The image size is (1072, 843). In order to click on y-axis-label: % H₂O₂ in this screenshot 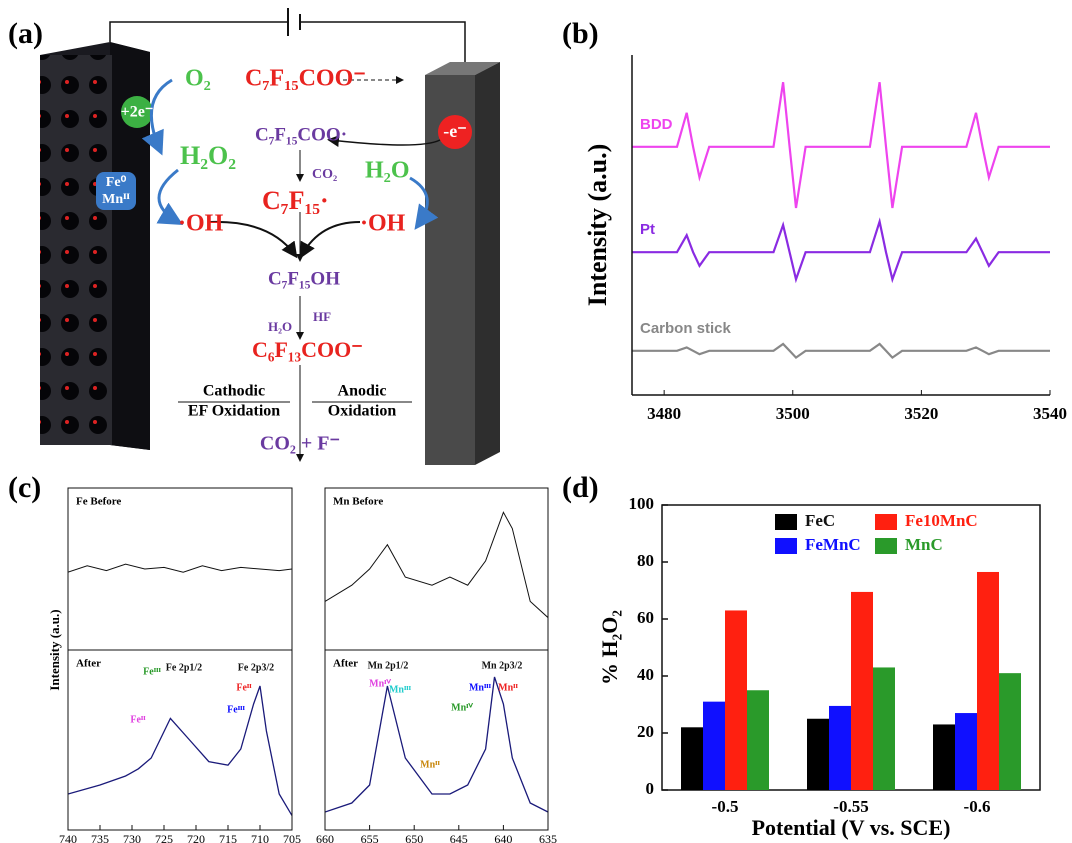, I will do `click(609, 647)`.